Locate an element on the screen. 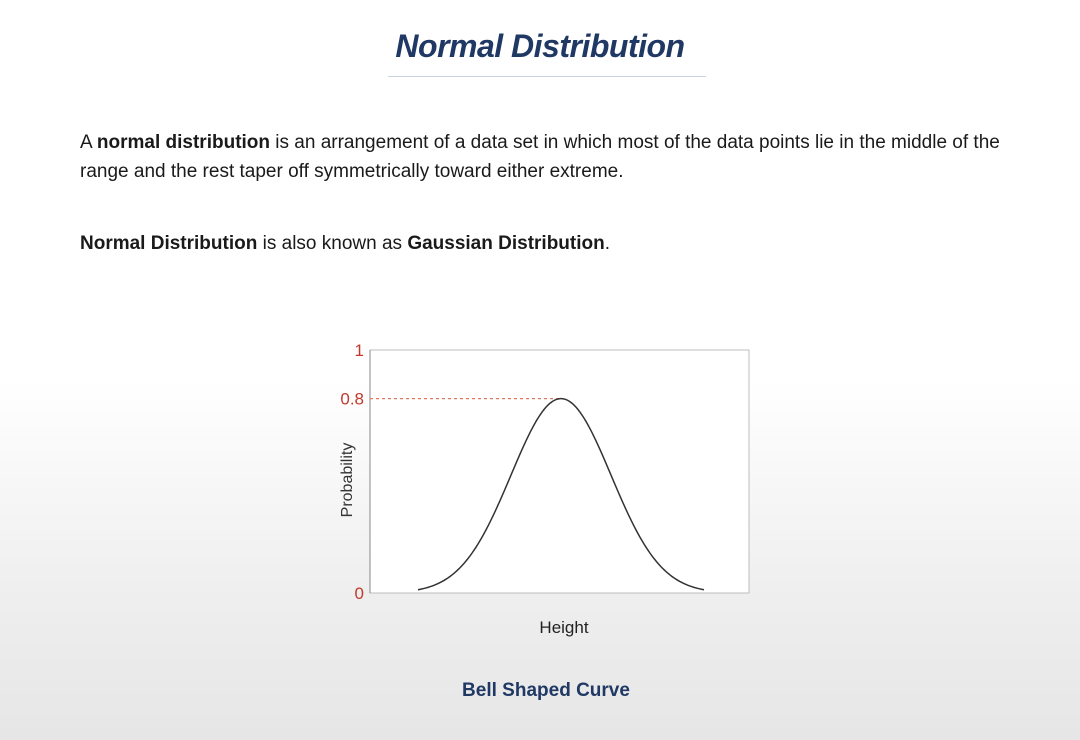  alias-term-gaussian: Gaussian Distribution is located at coordinates (506, 243).